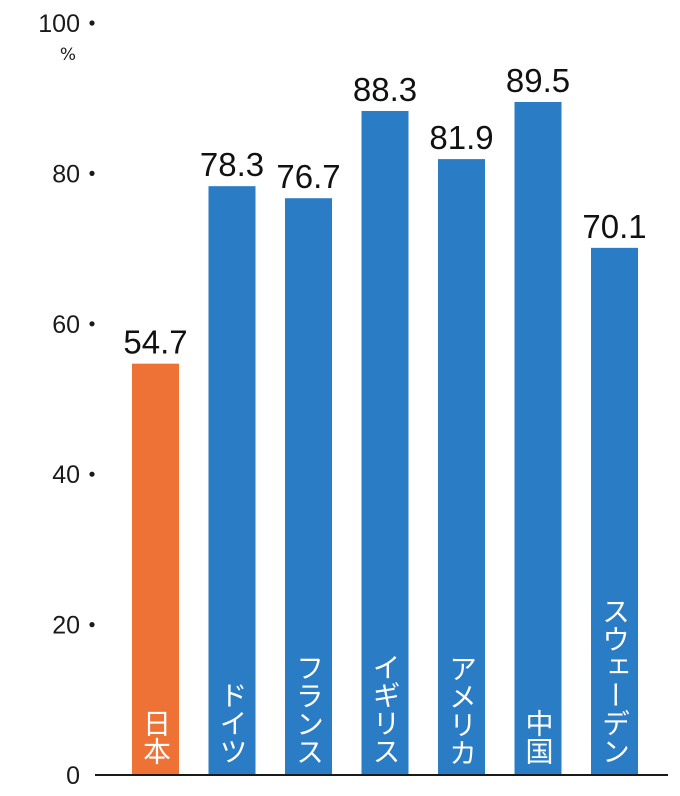 This screenshot has height=796, width=680. Describe the element at coordinates (461, 137) in the screenshot. I see `bar-value-label: 81.9` at that location.